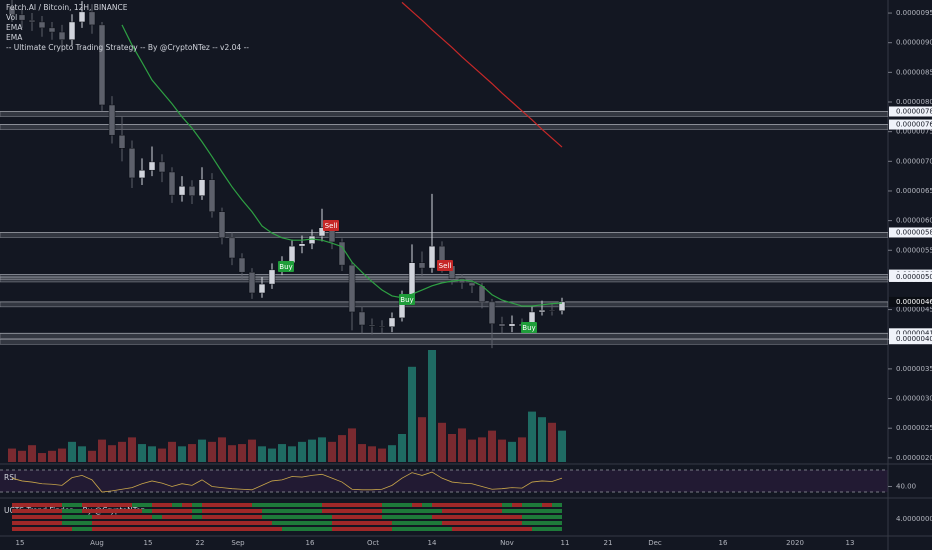 The image size is (932, 550). What do you see at coordinates (10, 477) in the screenshot?
I see `rsi-label: RSI` at bounding box center [10, 477].